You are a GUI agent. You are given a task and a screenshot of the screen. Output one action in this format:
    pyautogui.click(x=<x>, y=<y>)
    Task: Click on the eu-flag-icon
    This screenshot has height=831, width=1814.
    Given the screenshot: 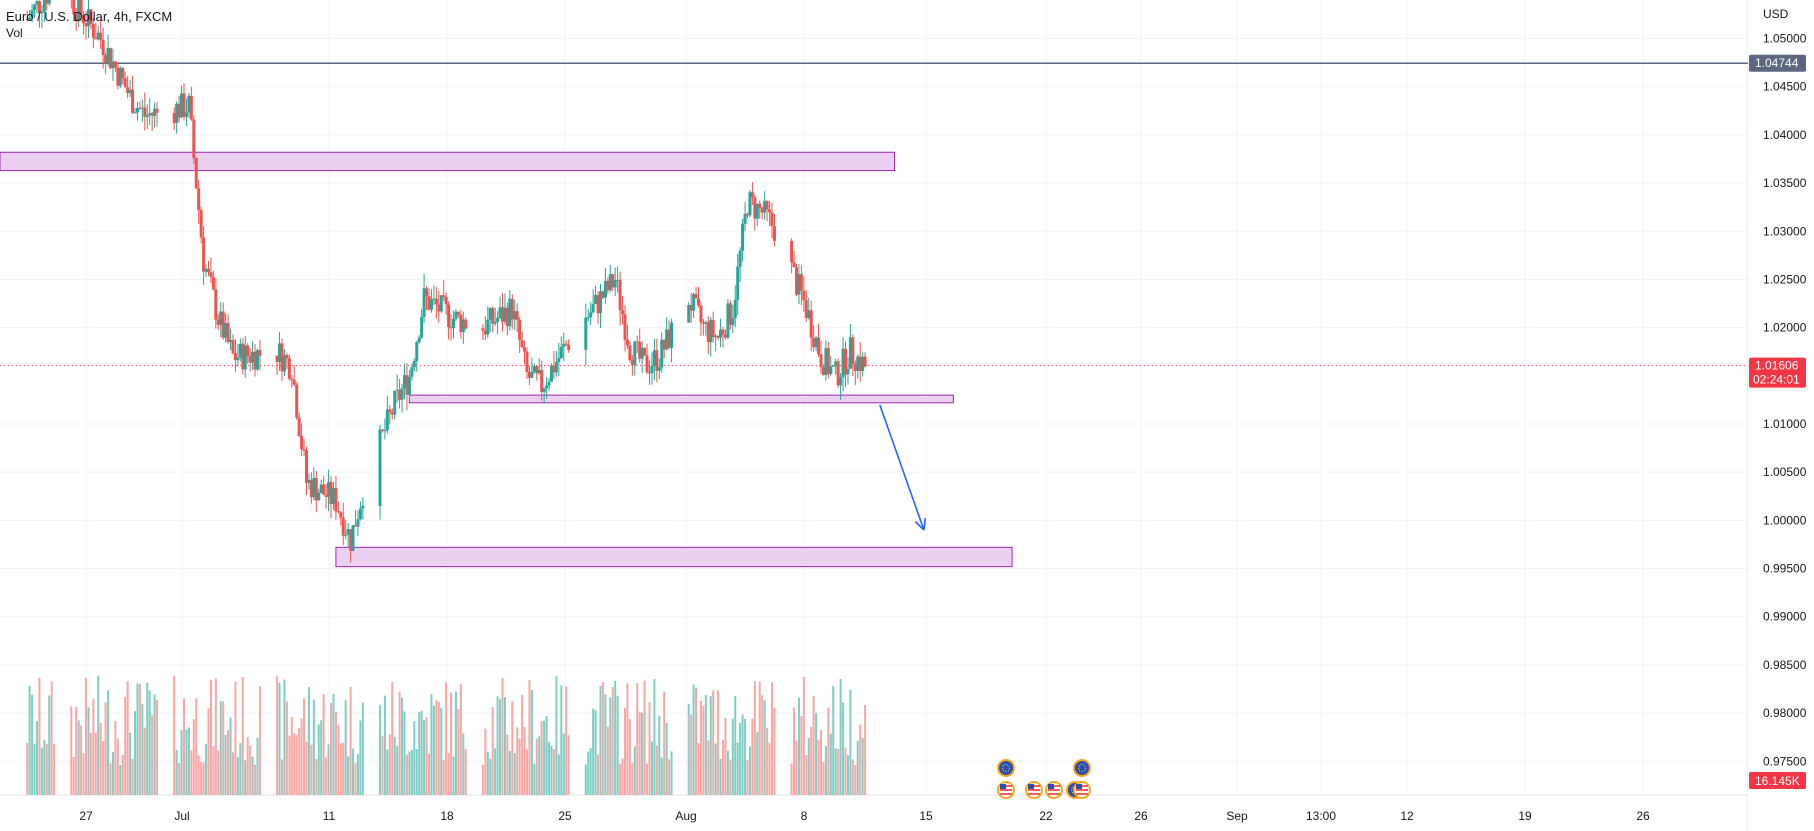 What is the action you would take?
    pyautogui.click(x=1006, y=768)
    